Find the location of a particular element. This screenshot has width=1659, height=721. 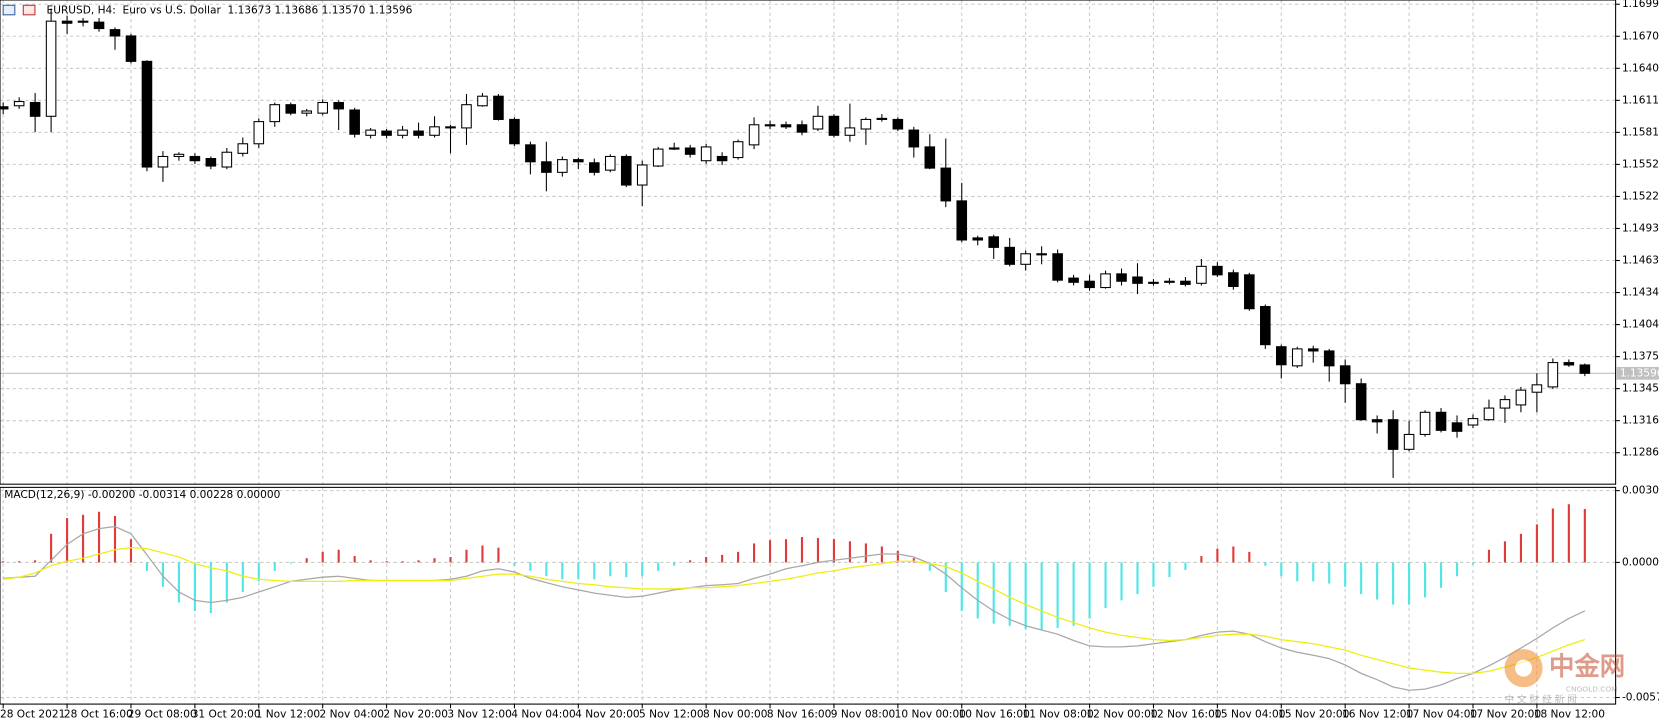

x-tick-label: 12 Nov 00:00 is located at coordinates (1122, 715).